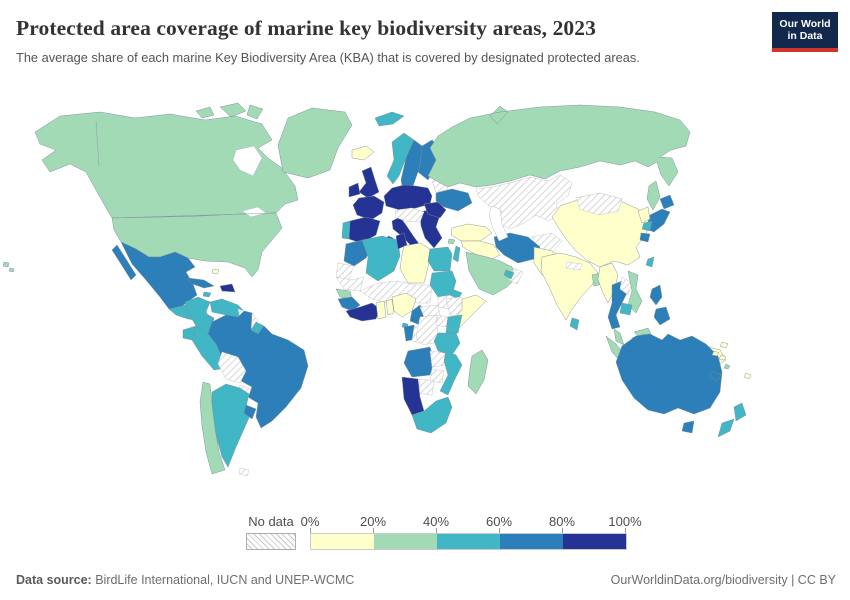 The width and height of the screenshot is (850, 600). Describe the element at coordinates (346, 230) in the screenshot. I see `country-portugal` at that location.